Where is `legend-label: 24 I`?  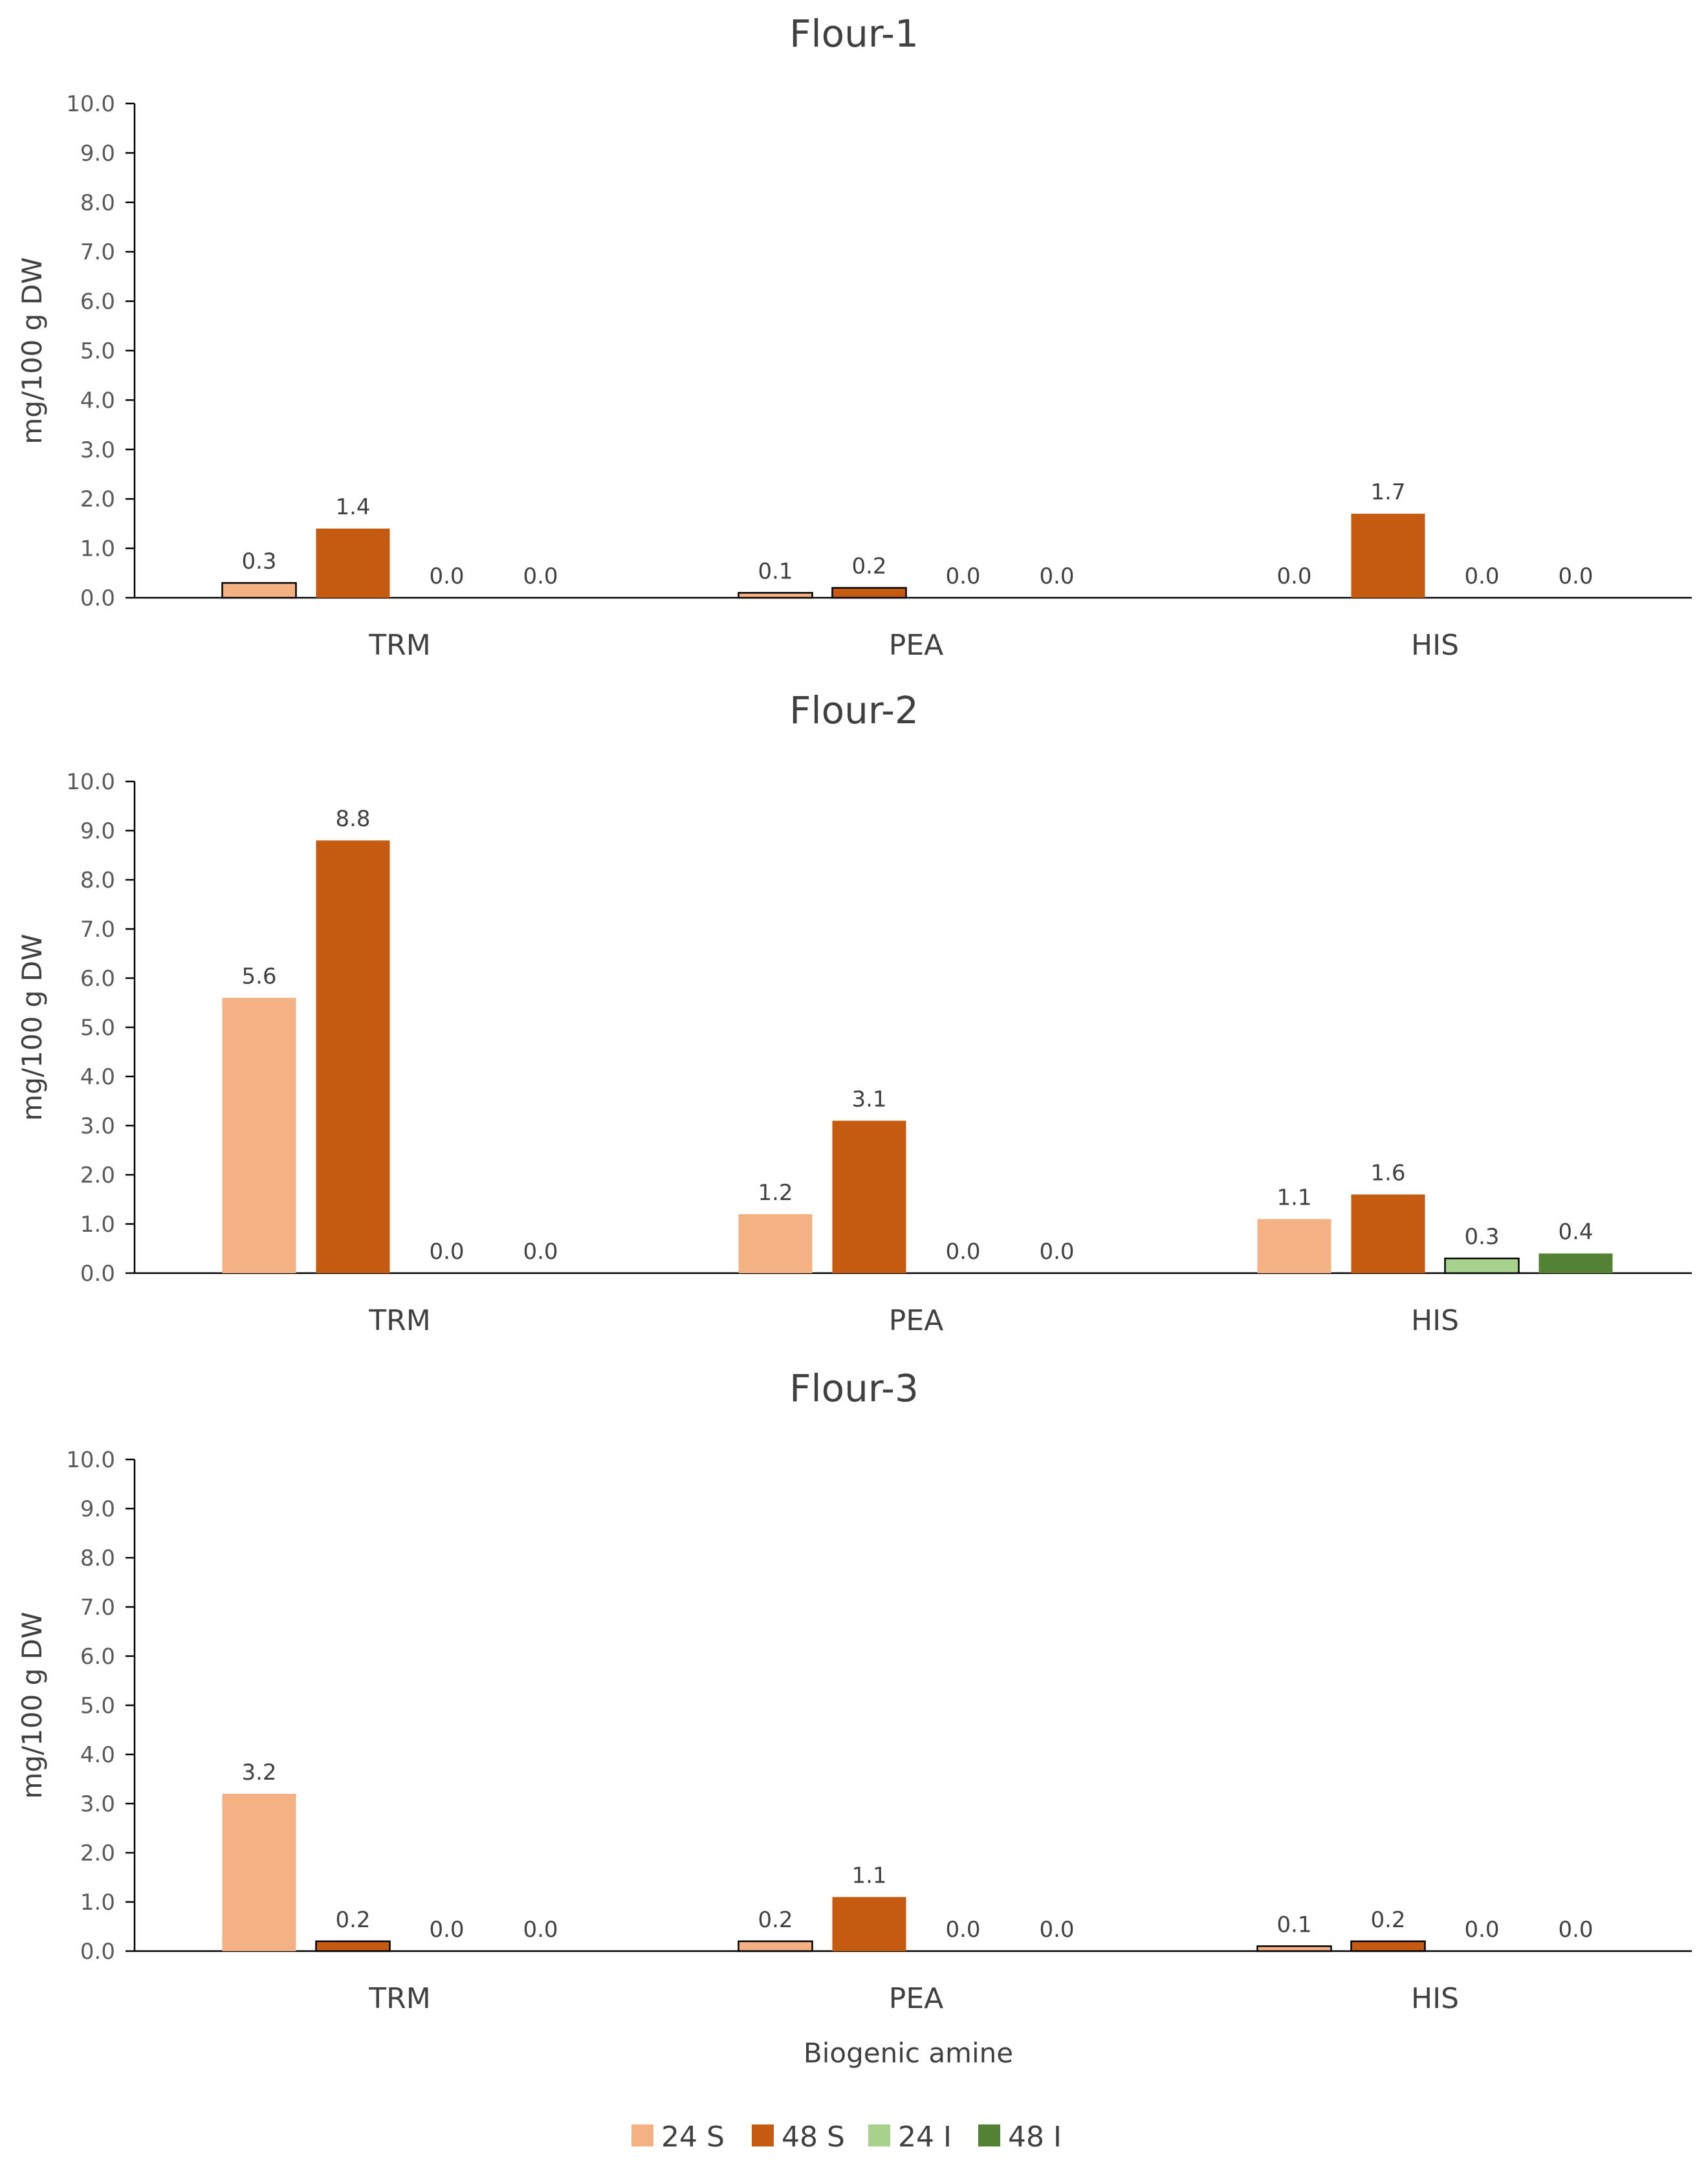 legend-label: 24 I is located at coordinates (925, 2137).